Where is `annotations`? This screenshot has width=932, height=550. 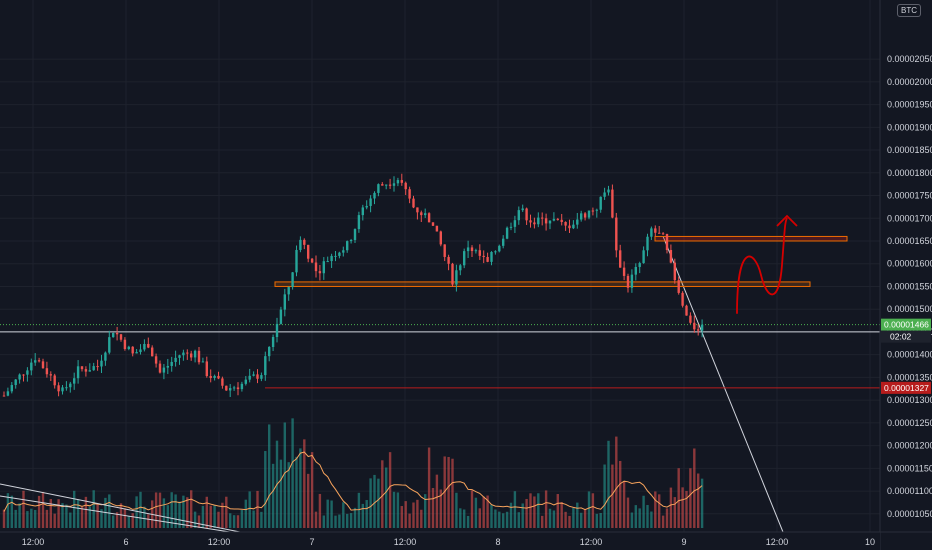 annotations is located at coordinates (767, 264).